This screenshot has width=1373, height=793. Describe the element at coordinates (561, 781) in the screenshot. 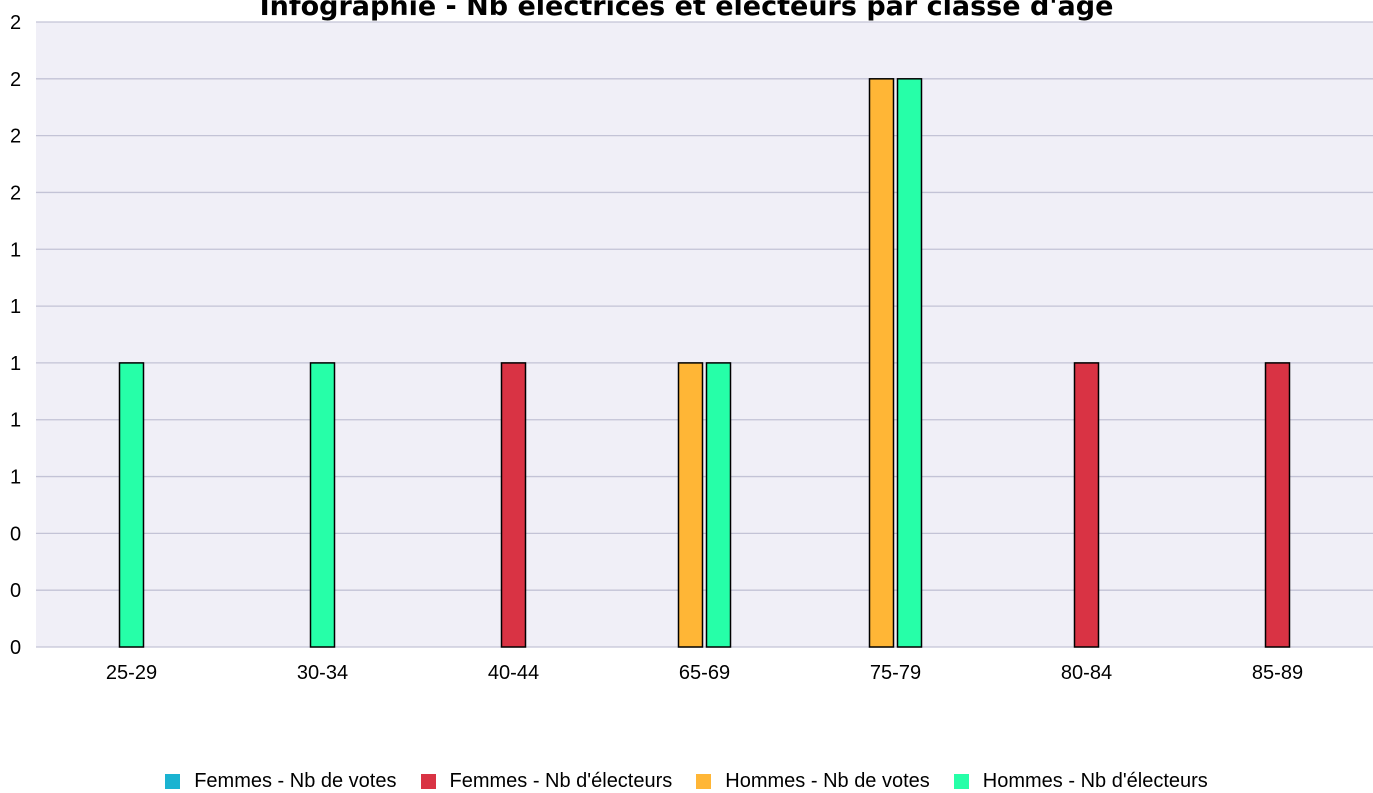

I see `legend-label: Femmes - Nb d'électeurs` at that location.